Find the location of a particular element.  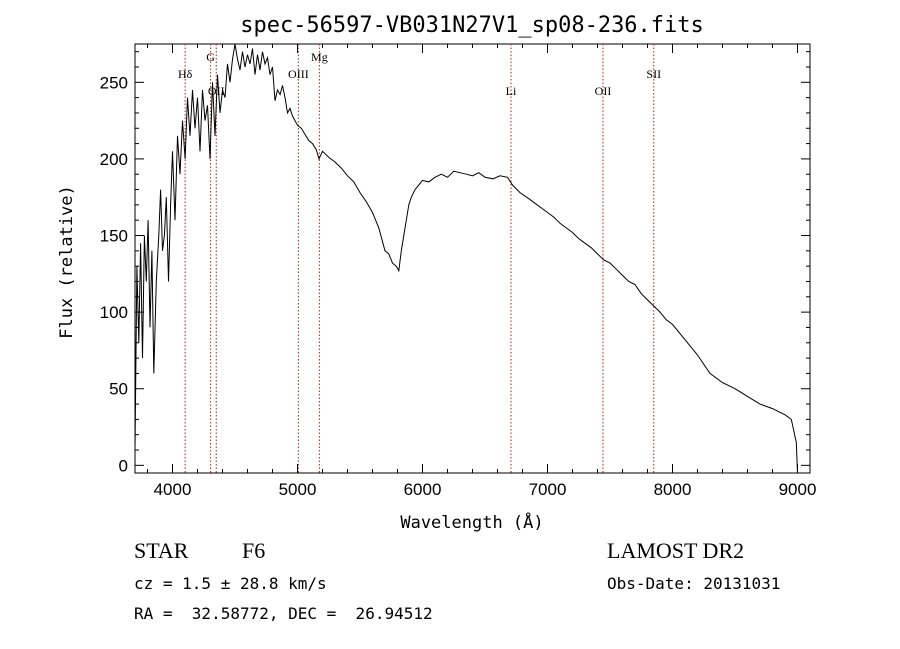

spectral-line-label: G is located at coordinates (210, 57).